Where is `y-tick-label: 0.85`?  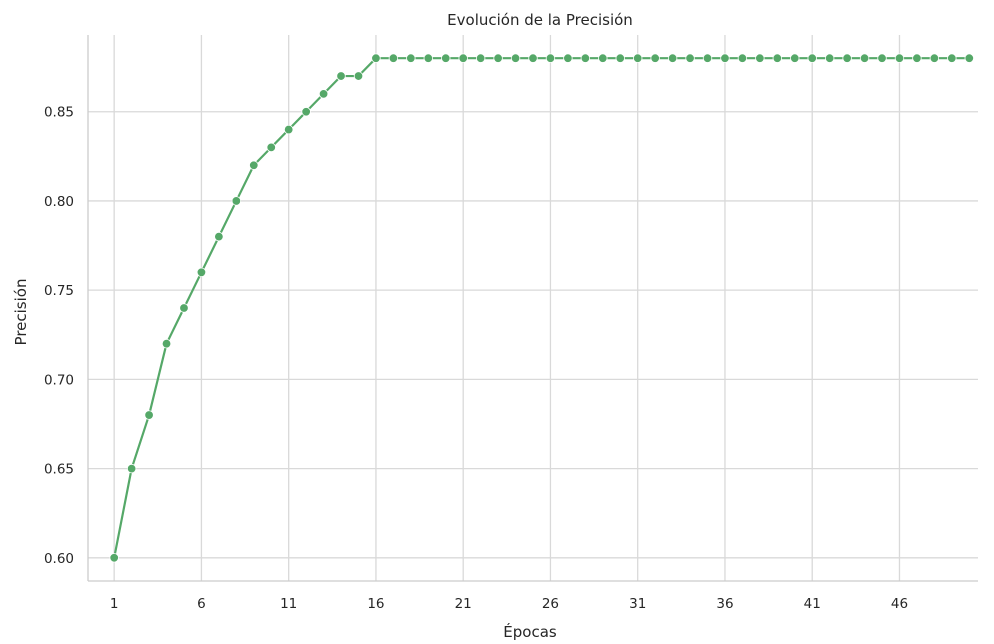
y-tick-label: 0.85 is located at coordinates (59, 113).